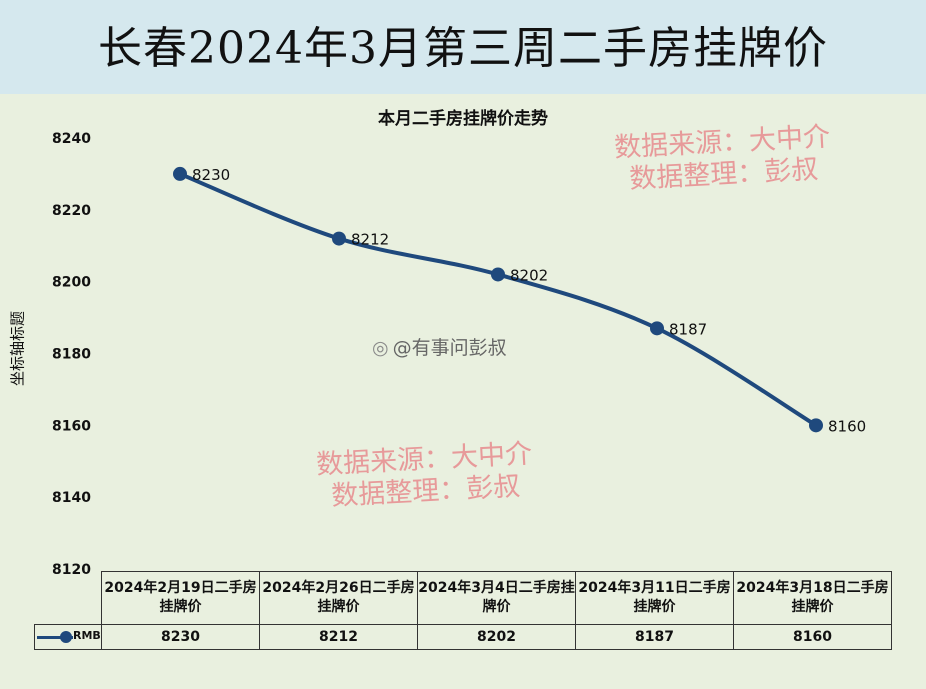 This screenshot has height=689, width=926. What do you see at coordinates (449, 348) in the screenshot?
I see `weibo-handle: @有事问彭叔` at bounding box center [449, 348].